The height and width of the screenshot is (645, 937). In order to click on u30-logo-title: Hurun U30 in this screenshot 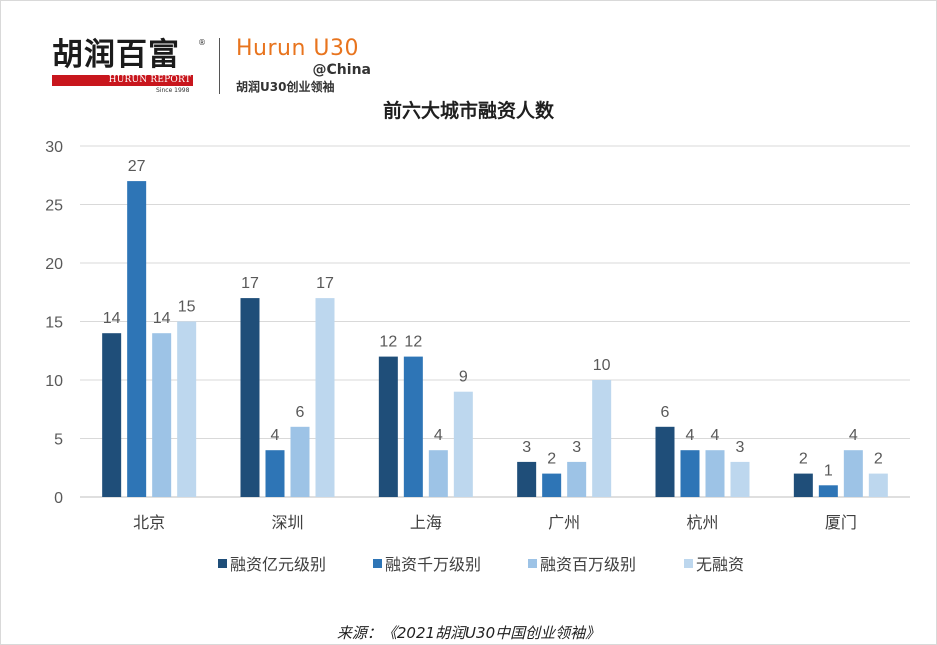, I will do `click(298, 48)`.